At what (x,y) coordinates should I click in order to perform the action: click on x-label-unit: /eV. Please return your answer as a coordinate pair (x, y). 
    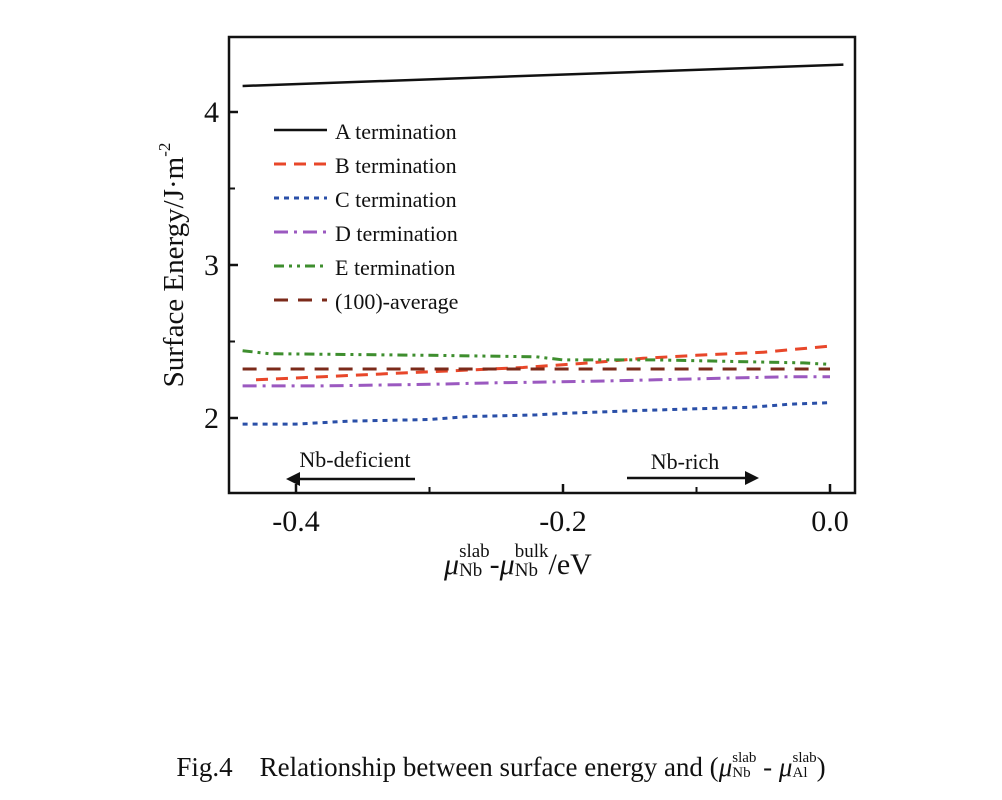
    Looking at the image, I should click on (570, 564).